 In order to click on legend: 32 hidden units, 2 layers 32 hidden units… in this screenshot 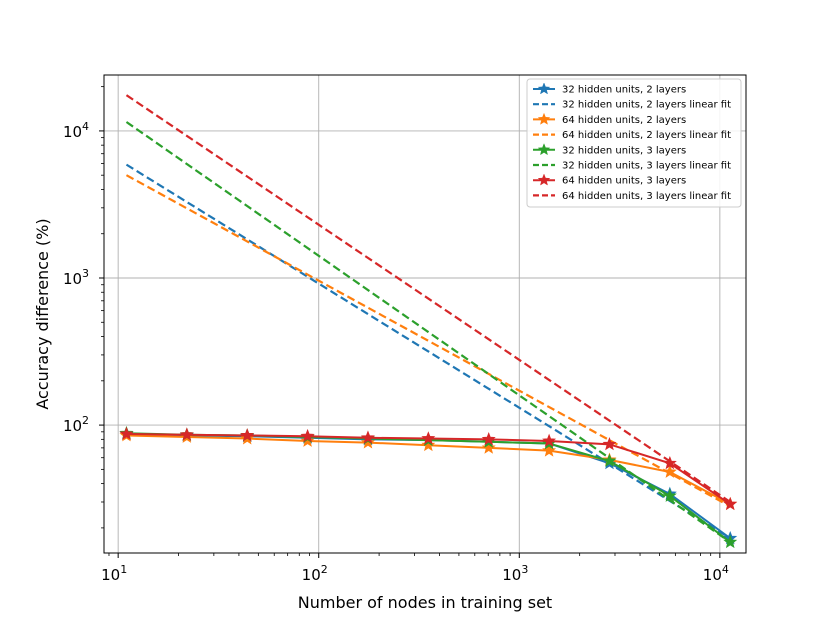, I will do `click(634, 143)`.